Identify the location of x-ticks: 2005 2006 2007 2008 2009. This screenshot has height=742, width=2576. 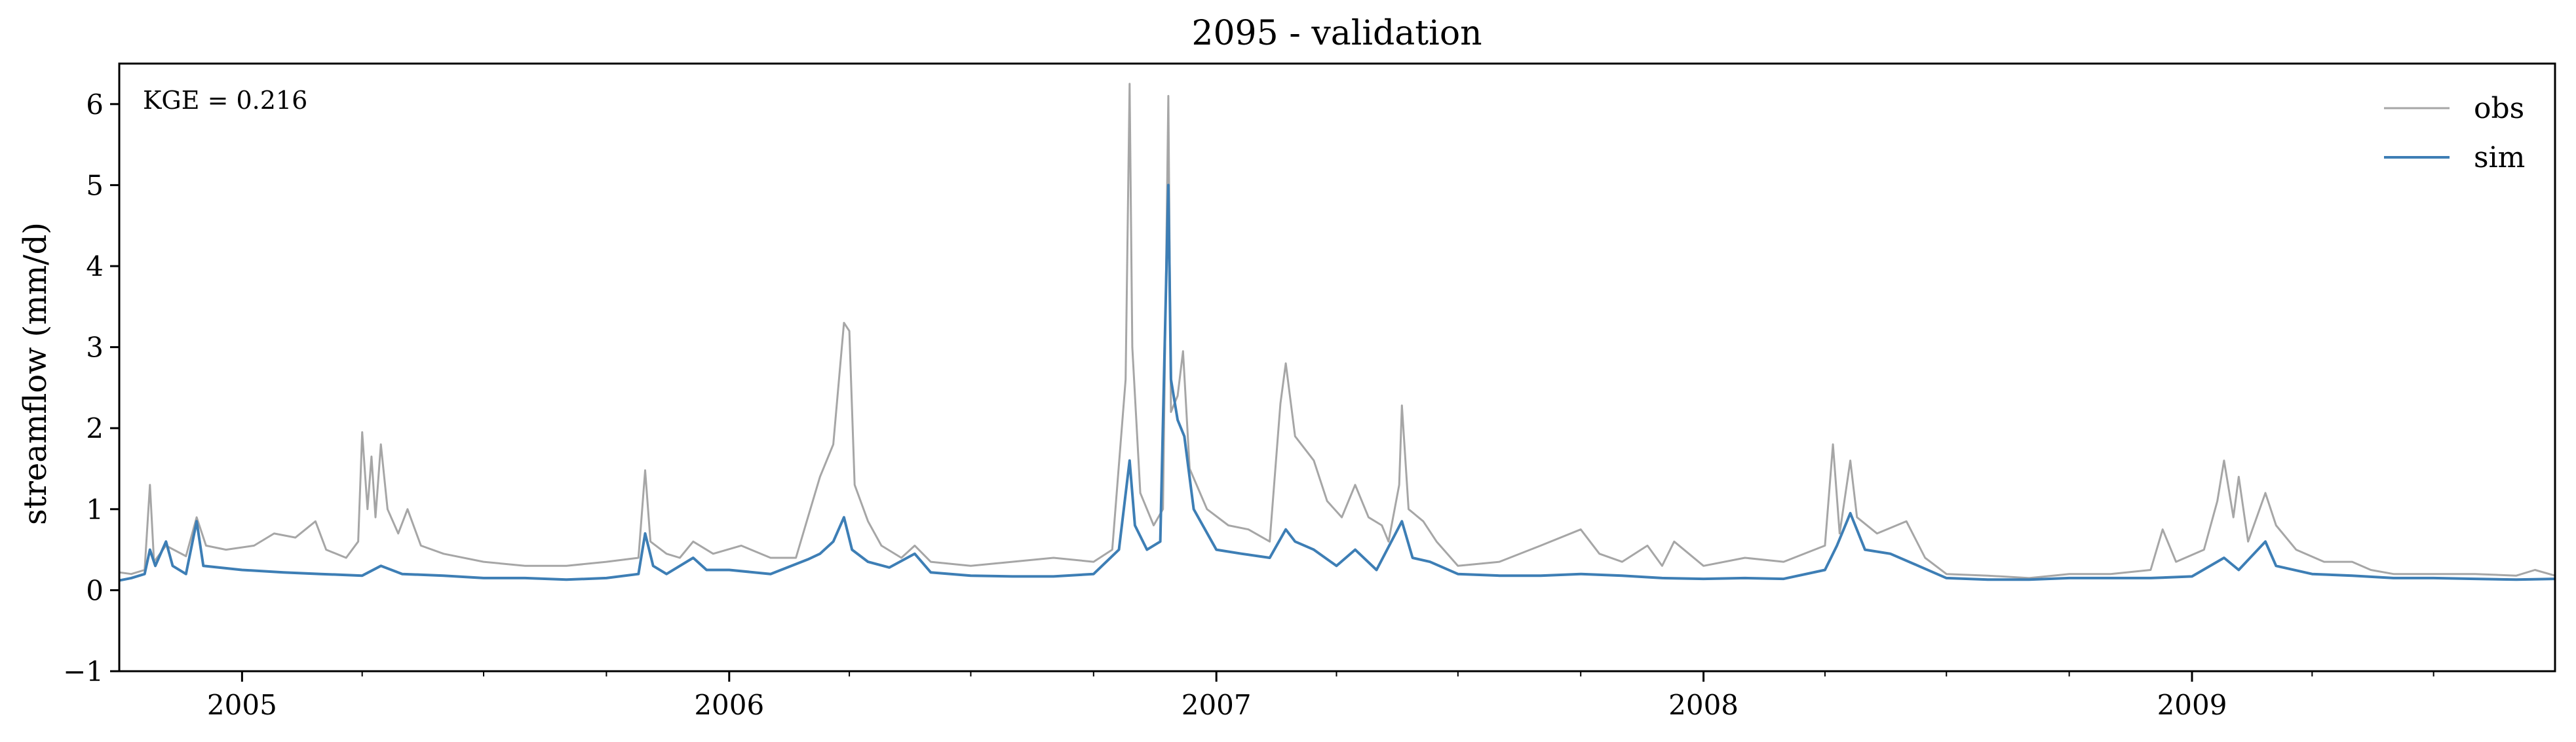
(1320, 696).